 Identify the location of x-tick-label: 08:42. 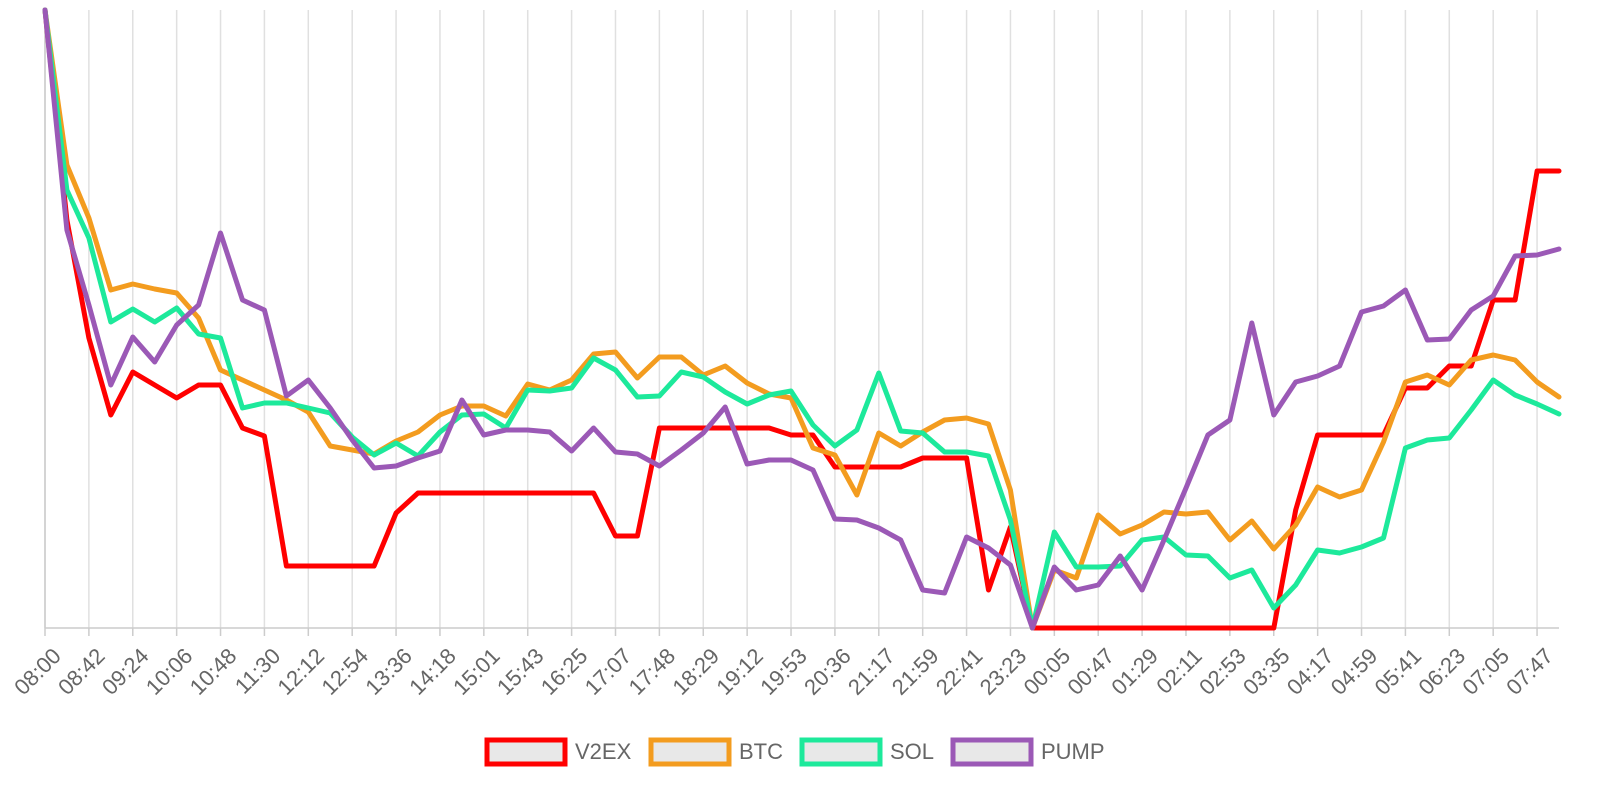
(81, 671).